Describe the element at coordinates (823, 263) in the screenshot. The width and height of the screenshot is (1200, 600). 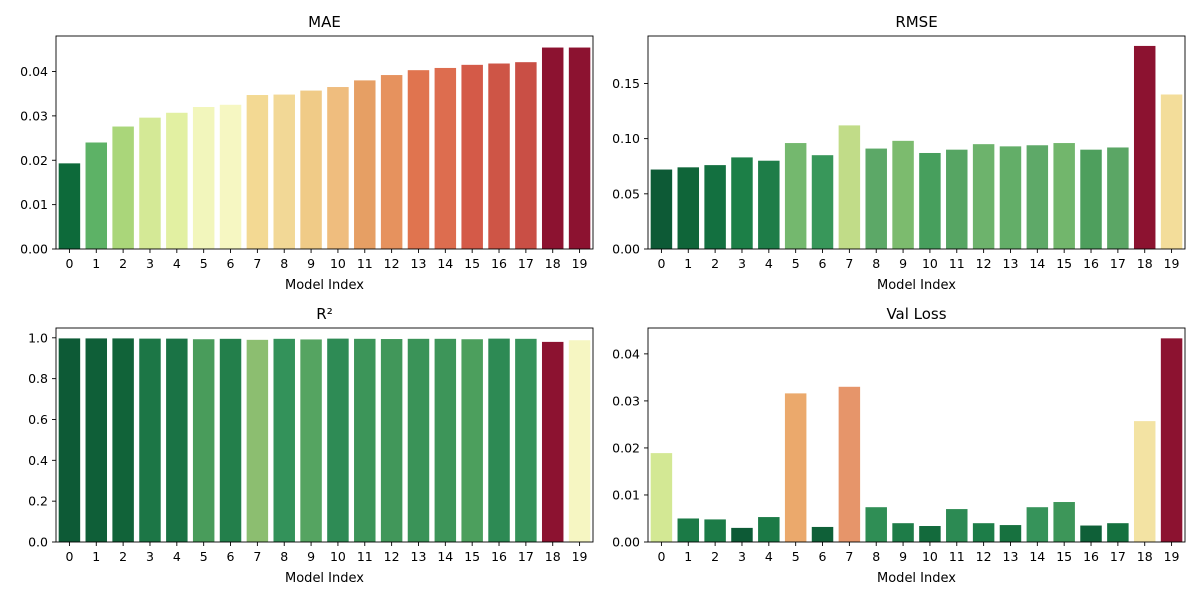
I see `rmse-x-tick-label: 6` at that location.